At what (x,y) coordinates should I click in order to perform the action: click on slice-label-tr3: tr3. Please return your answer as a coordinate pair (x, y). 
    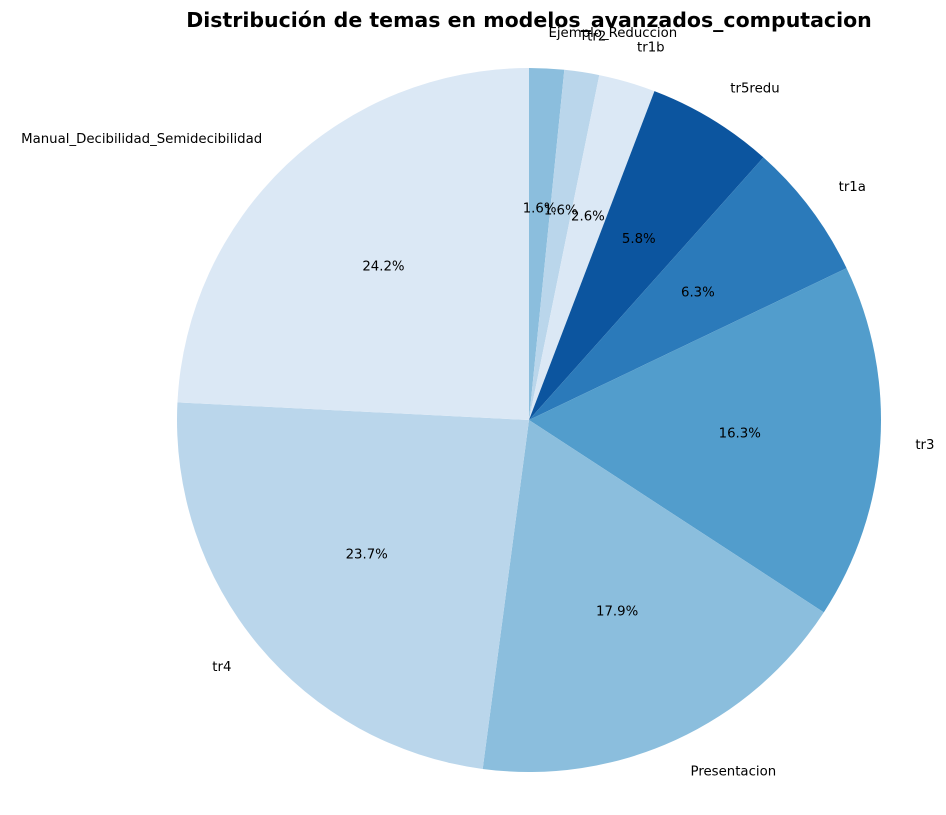
    Looking at the image, I should click on (924, 445).